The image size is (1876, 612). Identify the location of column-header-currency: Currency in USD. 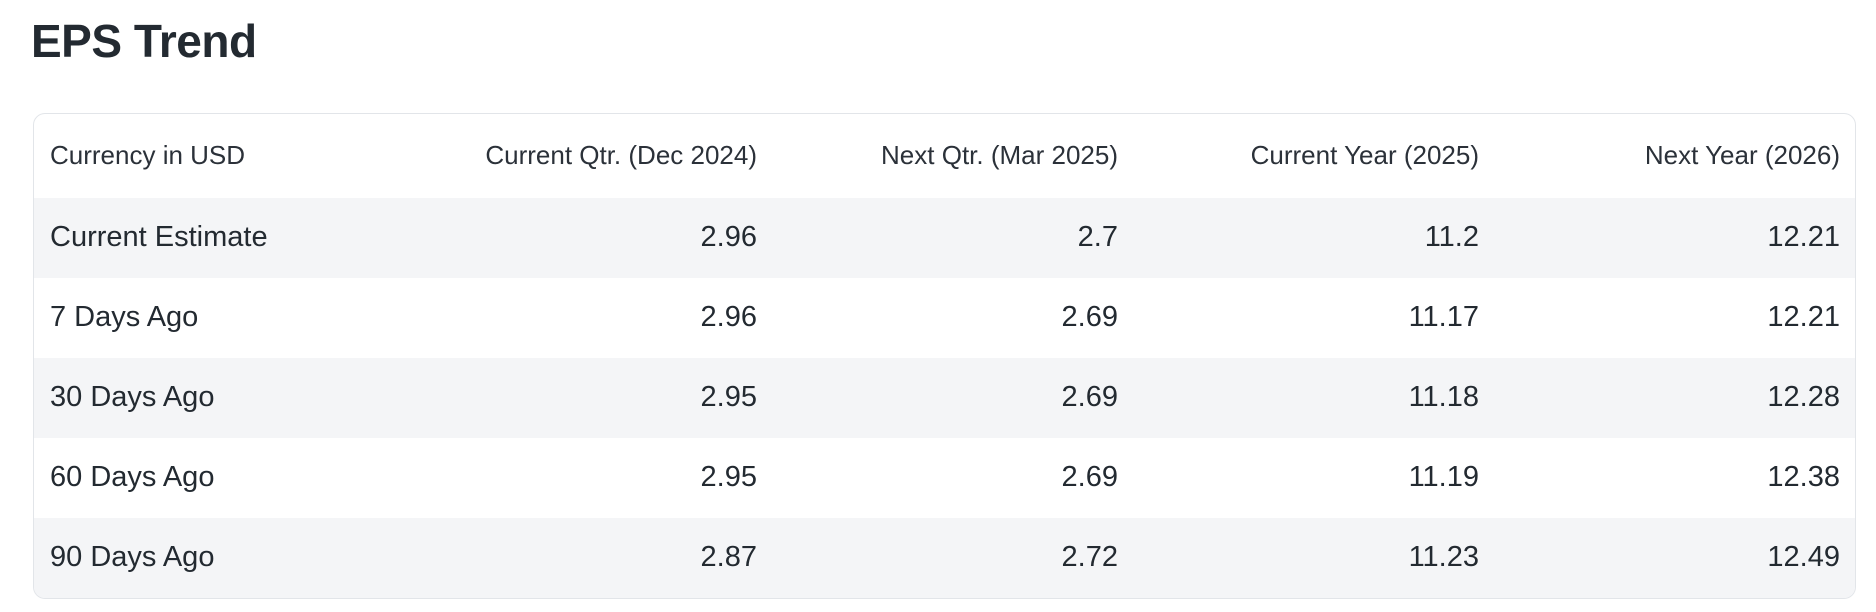
(148, 155).